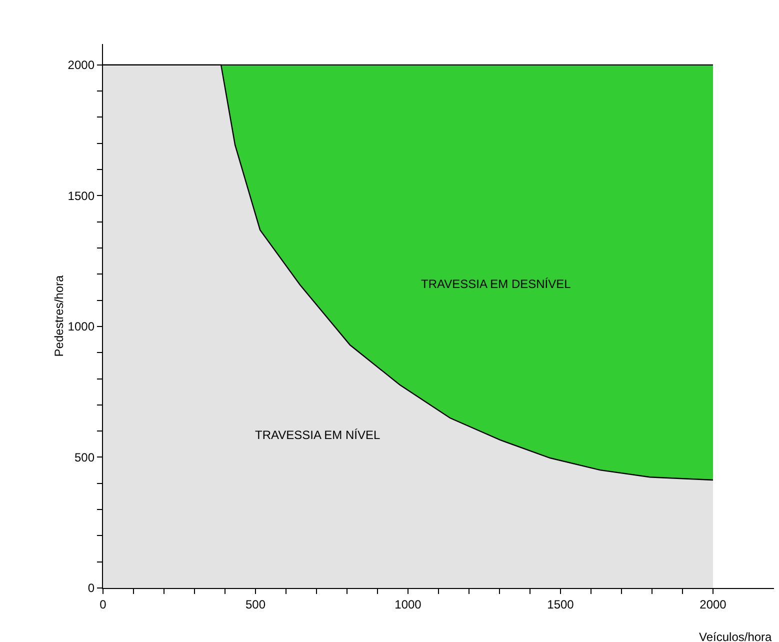  What do you see at coordinates (103, 605) in the screenshot?
I see `x-tick-label: 0` at bounding box center [103, 605].